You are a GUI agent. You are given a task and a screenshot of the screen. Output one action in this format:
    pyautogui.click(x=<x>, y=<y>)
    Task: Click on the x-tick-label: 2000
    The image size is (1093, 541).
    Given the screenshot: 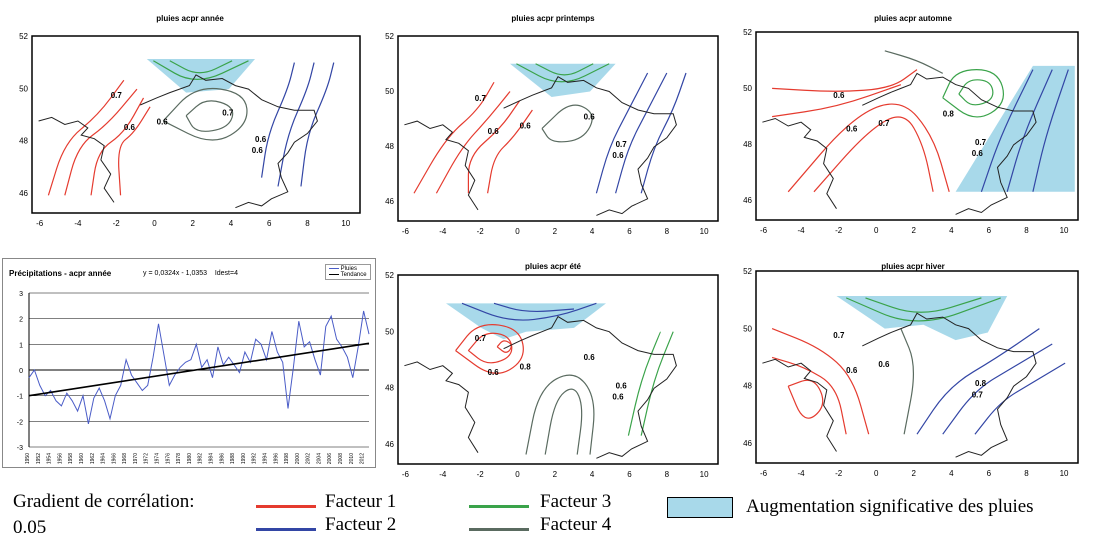 What is the action you would take?
    pyautogui.click(x=298, y=458)
    